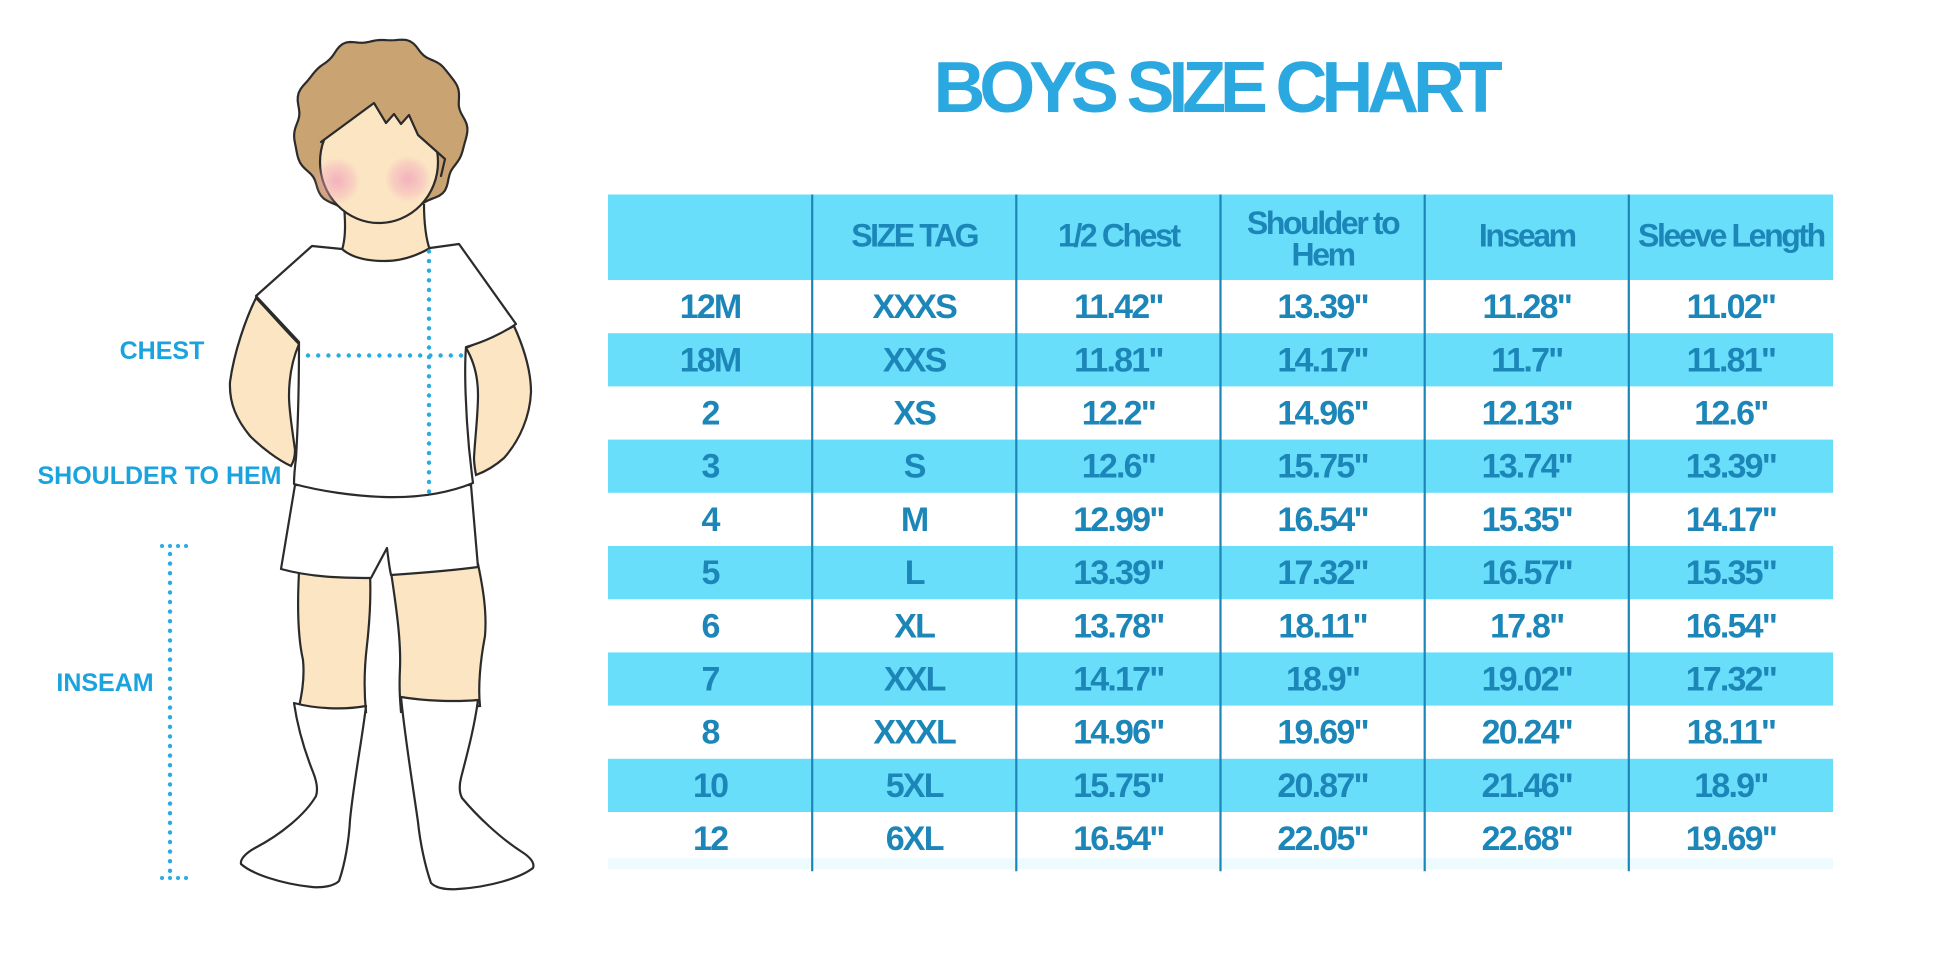 This screenshot has width=1946, height=973. What do you see at coordinates (1323, 255) in the screenshot?
I see `svg-text: Hem` at bounding box center [1323, 255].